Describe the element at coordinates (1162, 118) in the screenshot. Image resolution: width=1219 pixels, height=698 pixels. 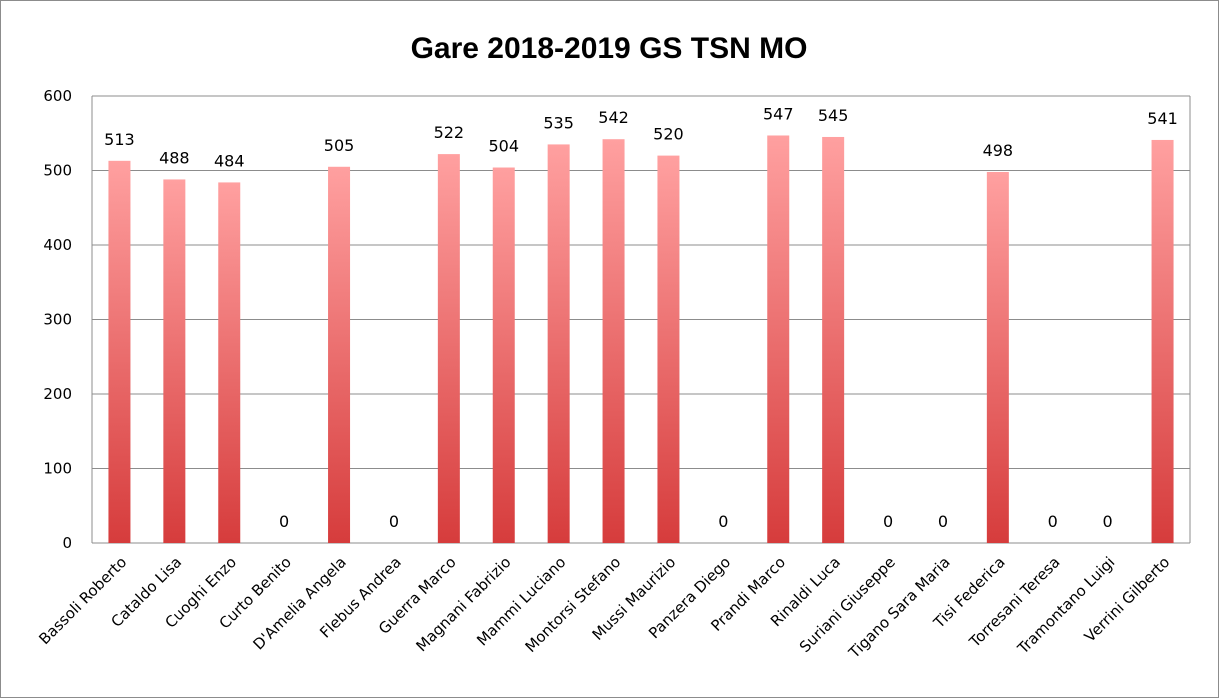
I see `data-label: 541` at that location.